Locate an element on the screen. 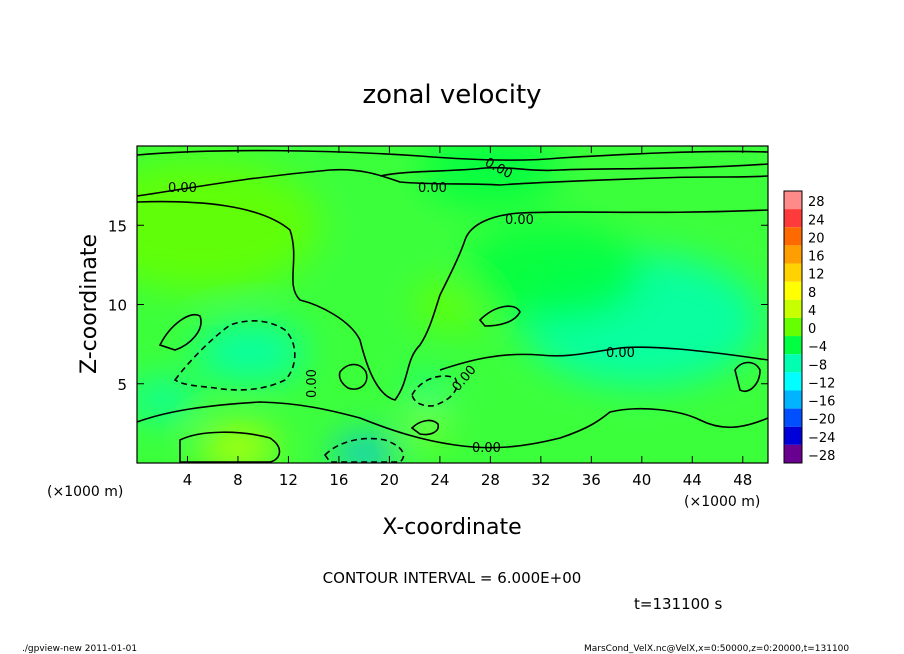 This screenshot has height=654, width=904. contour-label-1: 0.00 is located at coordinates (182, 188).